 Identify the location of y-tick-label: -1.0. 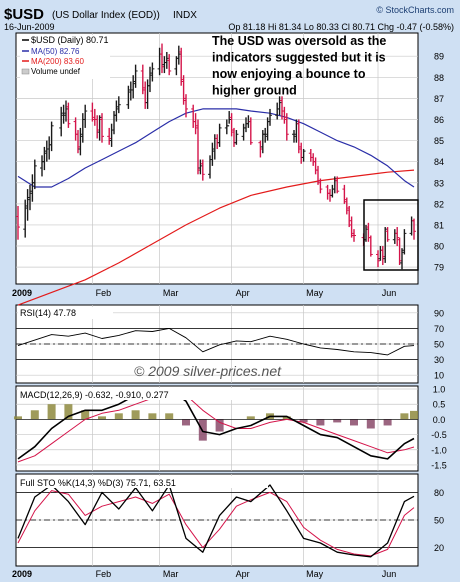
(439, 450).